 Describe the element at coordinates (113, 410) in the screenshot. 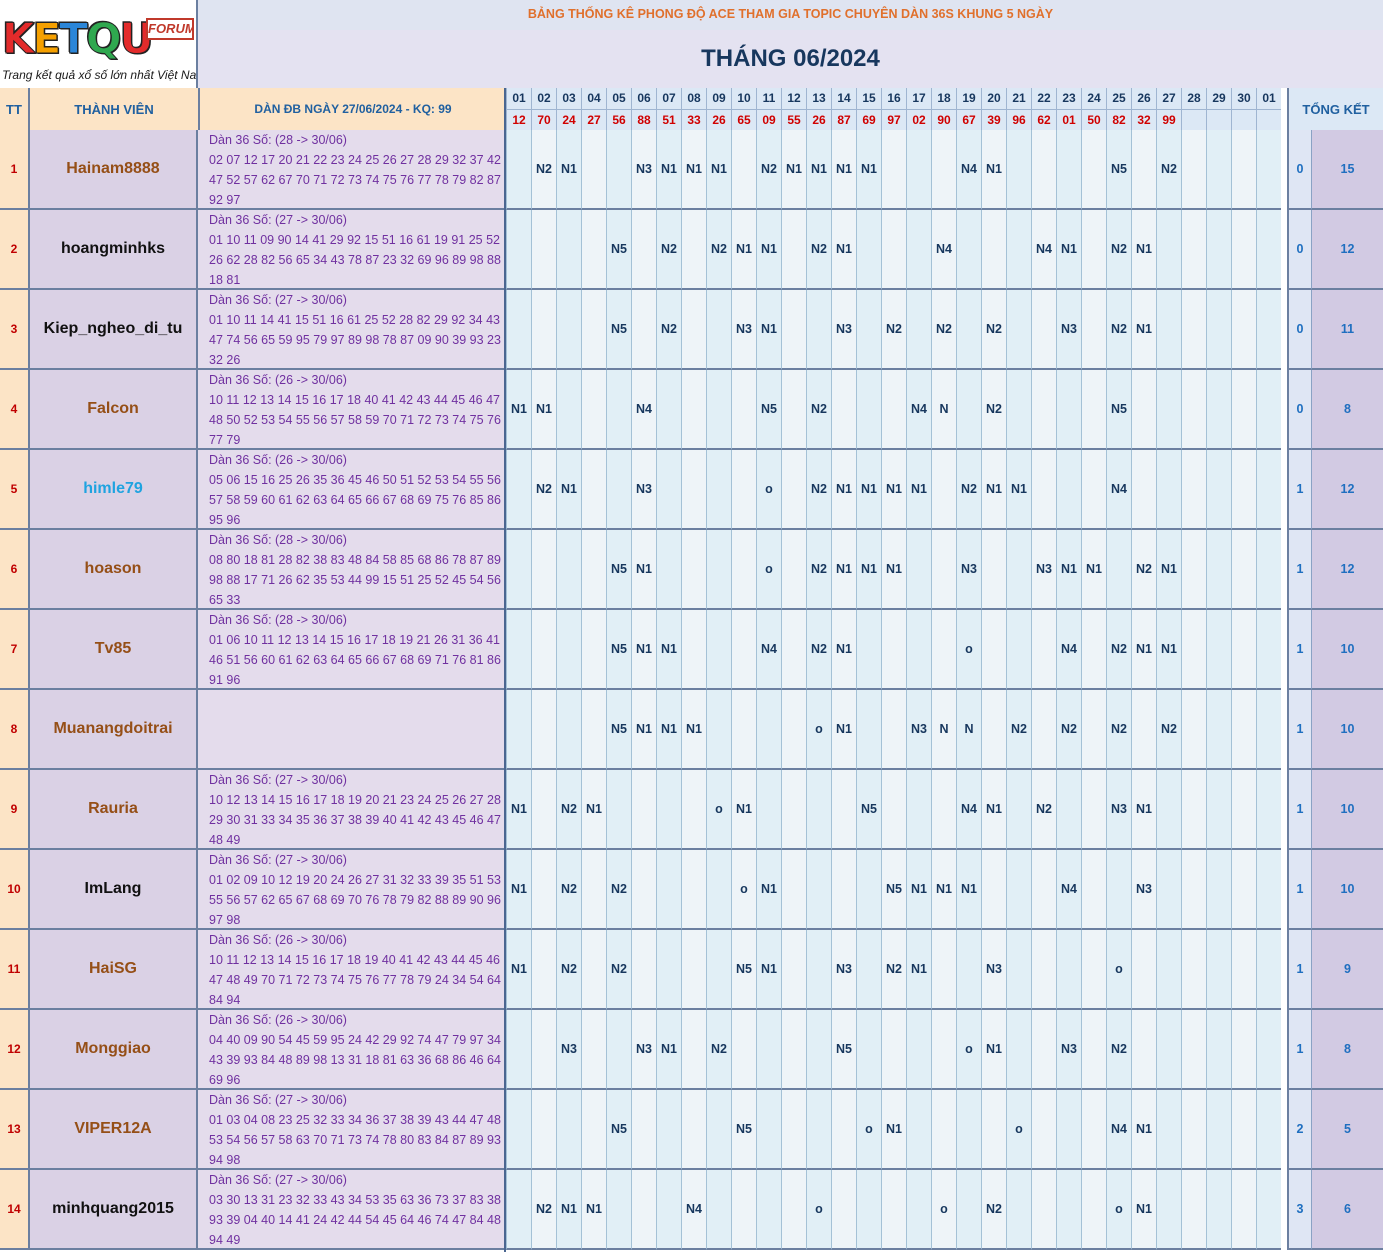

I see `member-name: Falcon` at that location.